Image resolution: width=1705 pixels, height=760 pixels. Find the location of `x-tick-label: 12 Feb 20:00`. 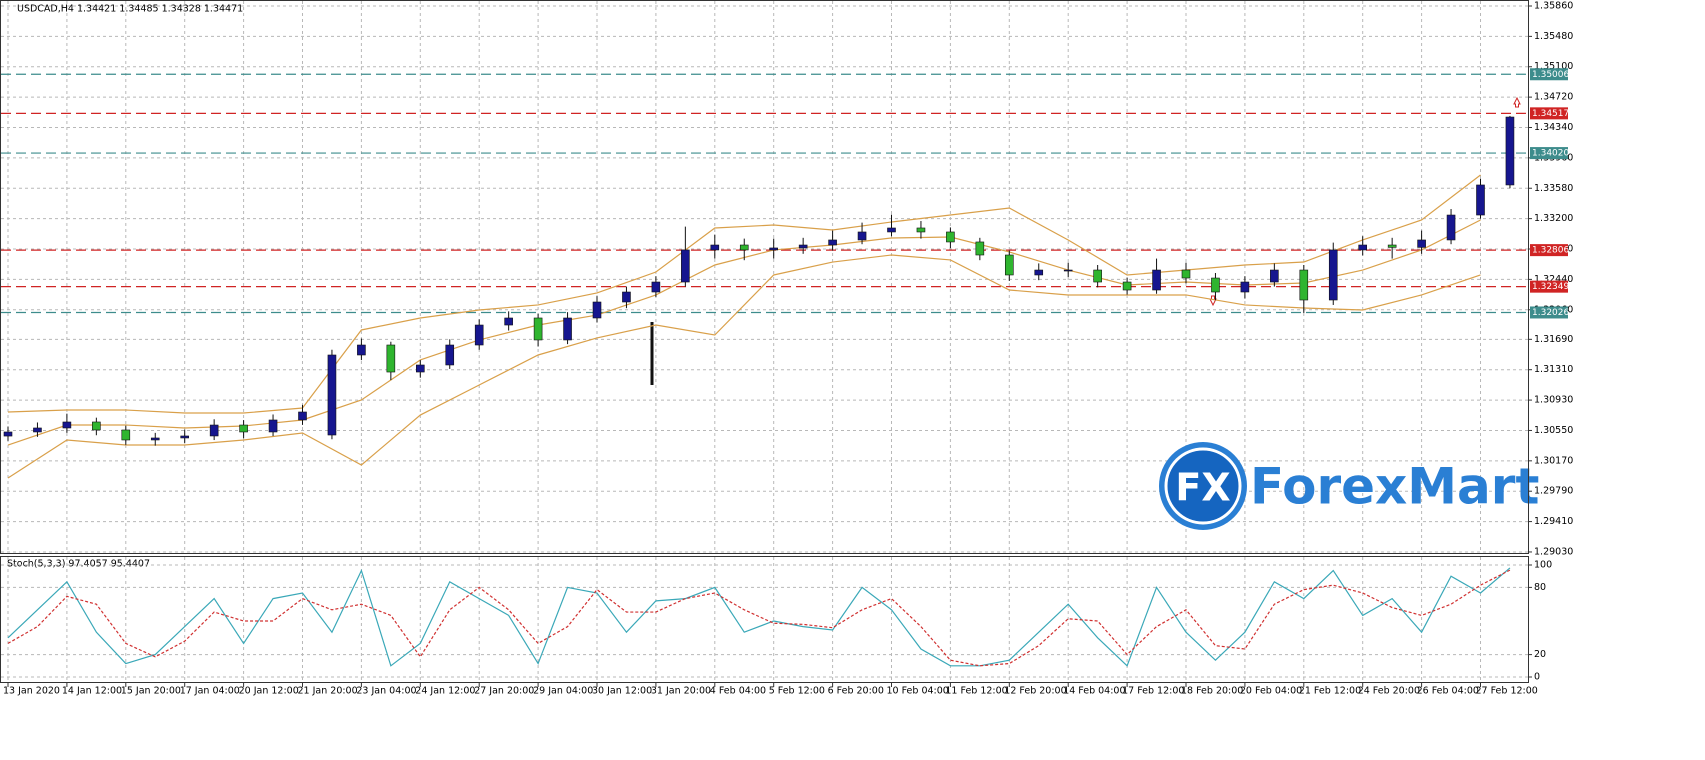

x-tick-label: 12 Feb 20:00 is located at coordinates (1035, 691).